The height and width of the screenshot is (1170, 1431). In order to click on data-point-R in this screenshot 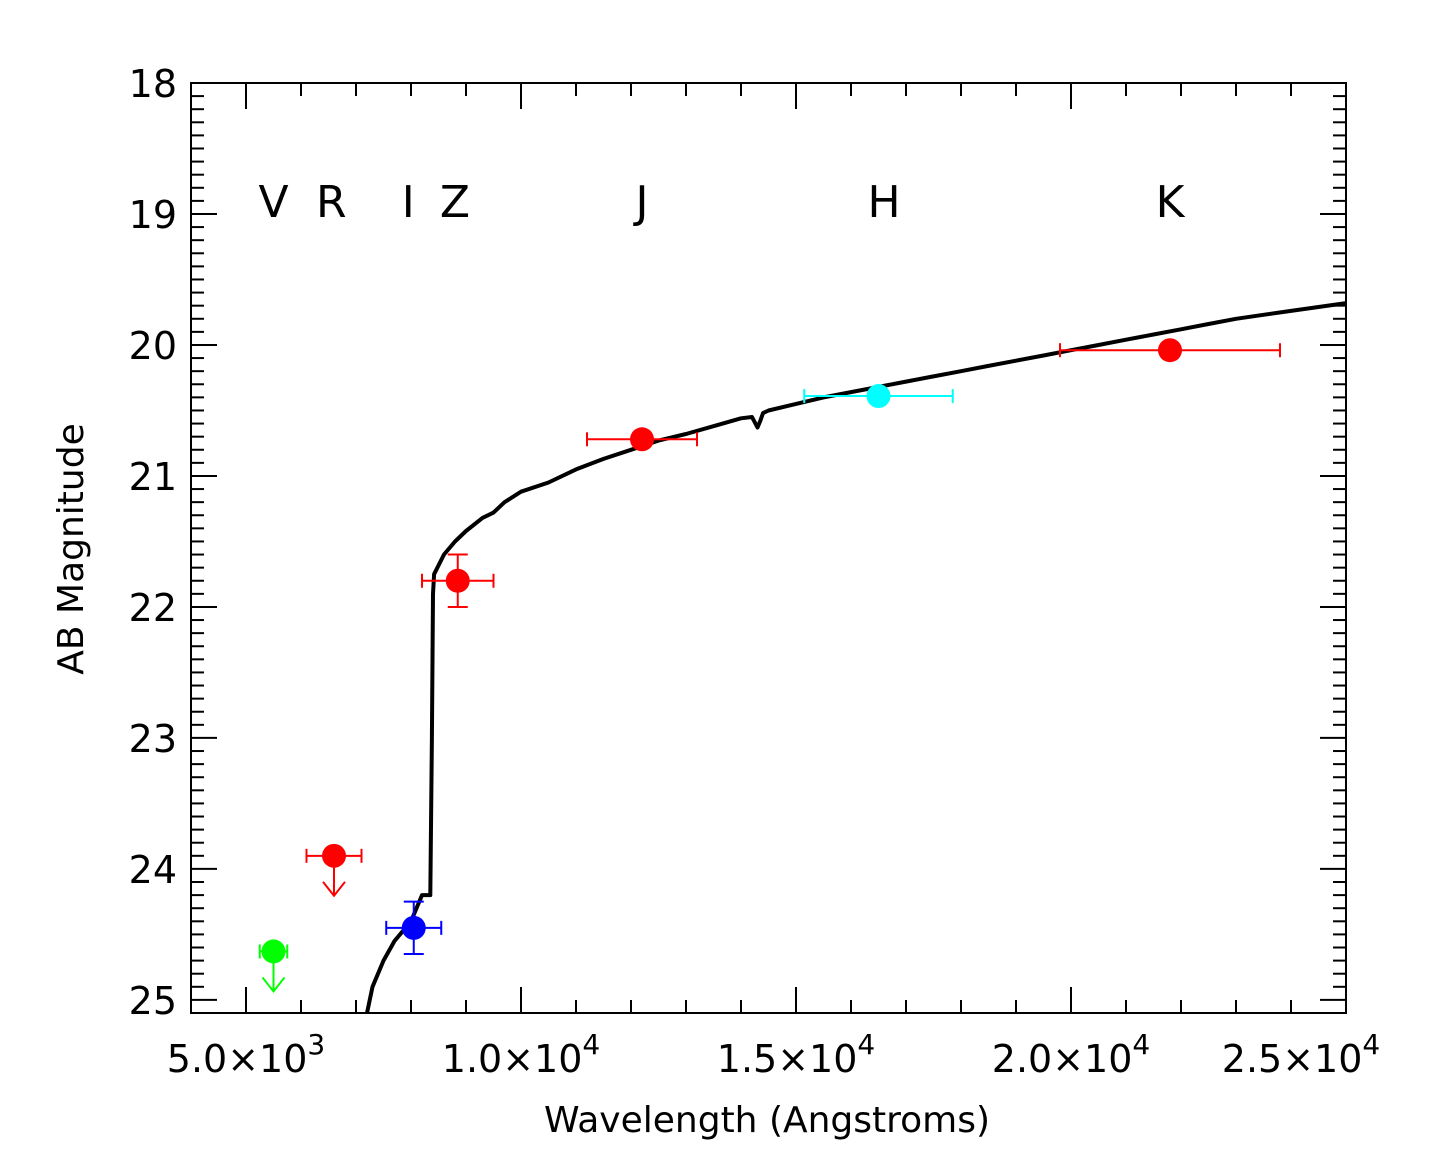, I will do `click(334, 870)`.